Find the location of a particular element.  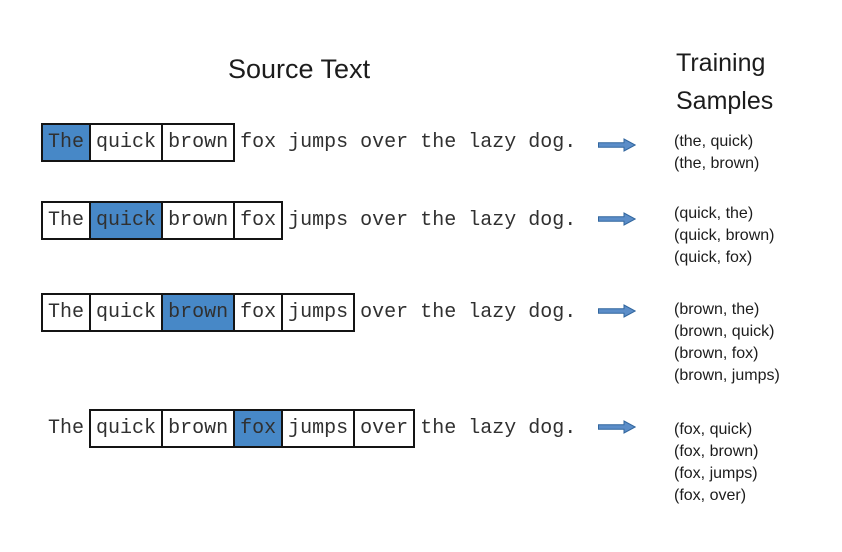

sentence-word: The is located at coordinates (66, 428).